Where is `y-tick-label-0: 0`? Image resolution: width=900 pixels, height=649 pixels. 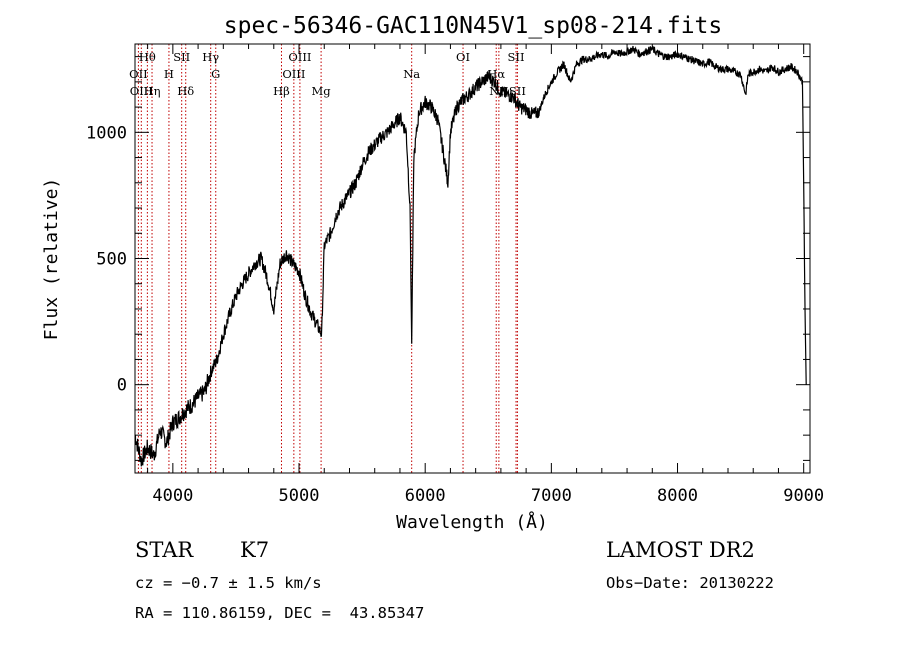
y-tick-label-0: 0 is located at coordinates (122, 386).